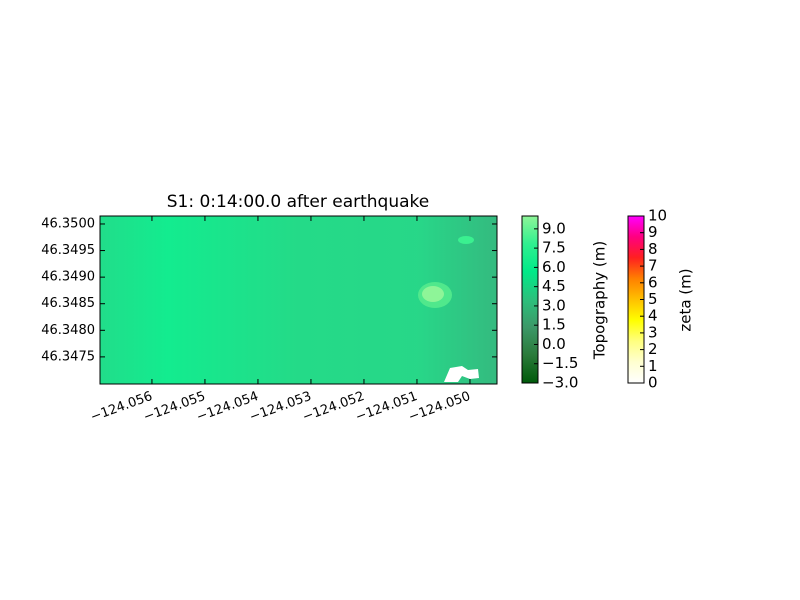 The height and width of the screenshot is (600, 800). I want to click on colorbar-tick-label: 5, so click(653, 299).